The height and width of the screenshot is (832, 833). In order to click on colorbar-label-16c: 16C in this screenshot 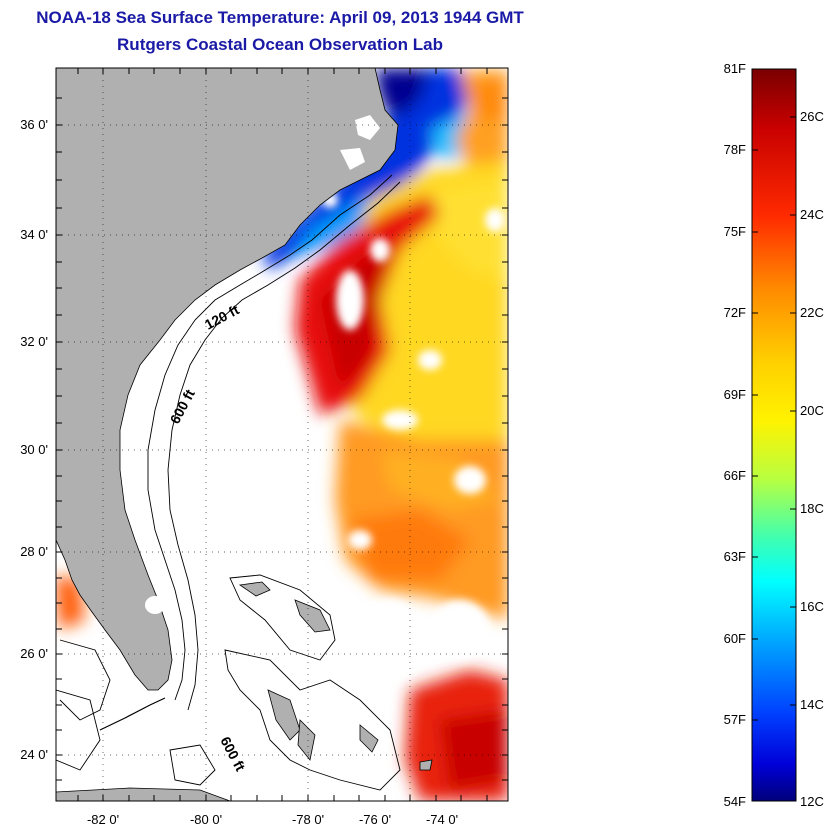, I will do `click(812, 606)`.